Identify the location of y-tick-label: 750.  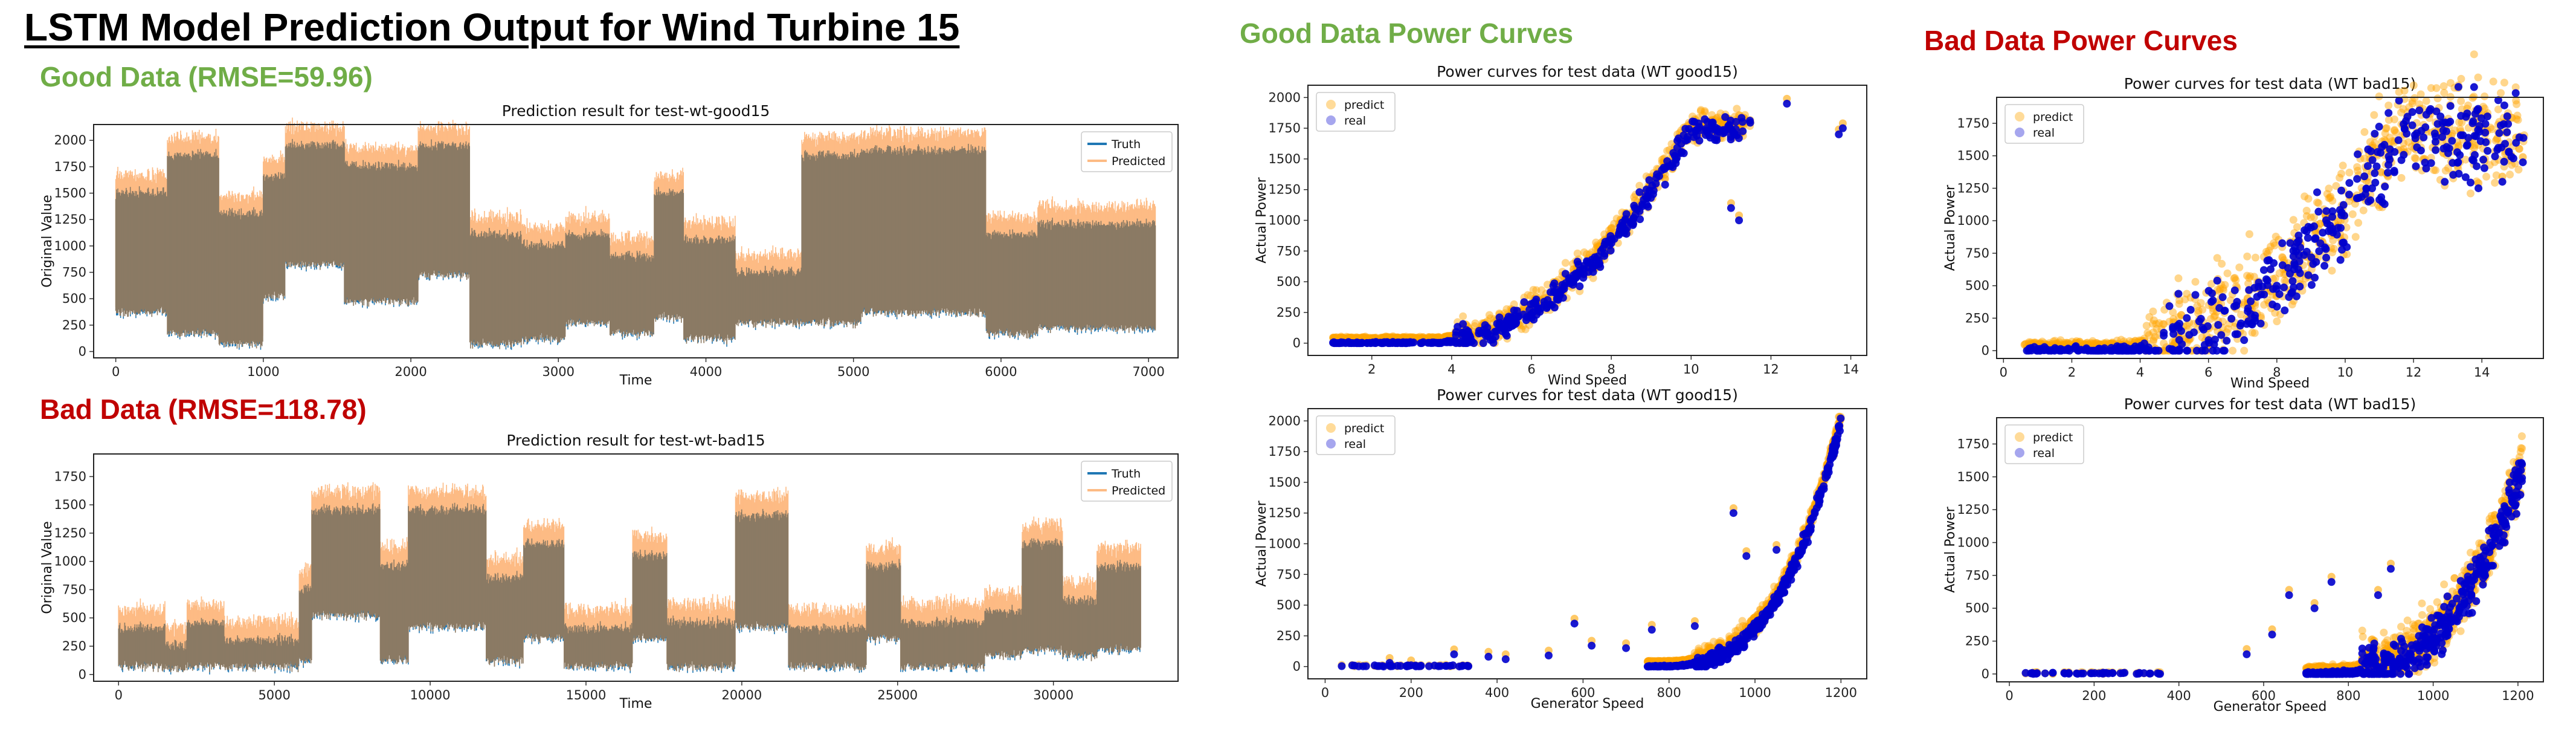
(1977, 575).